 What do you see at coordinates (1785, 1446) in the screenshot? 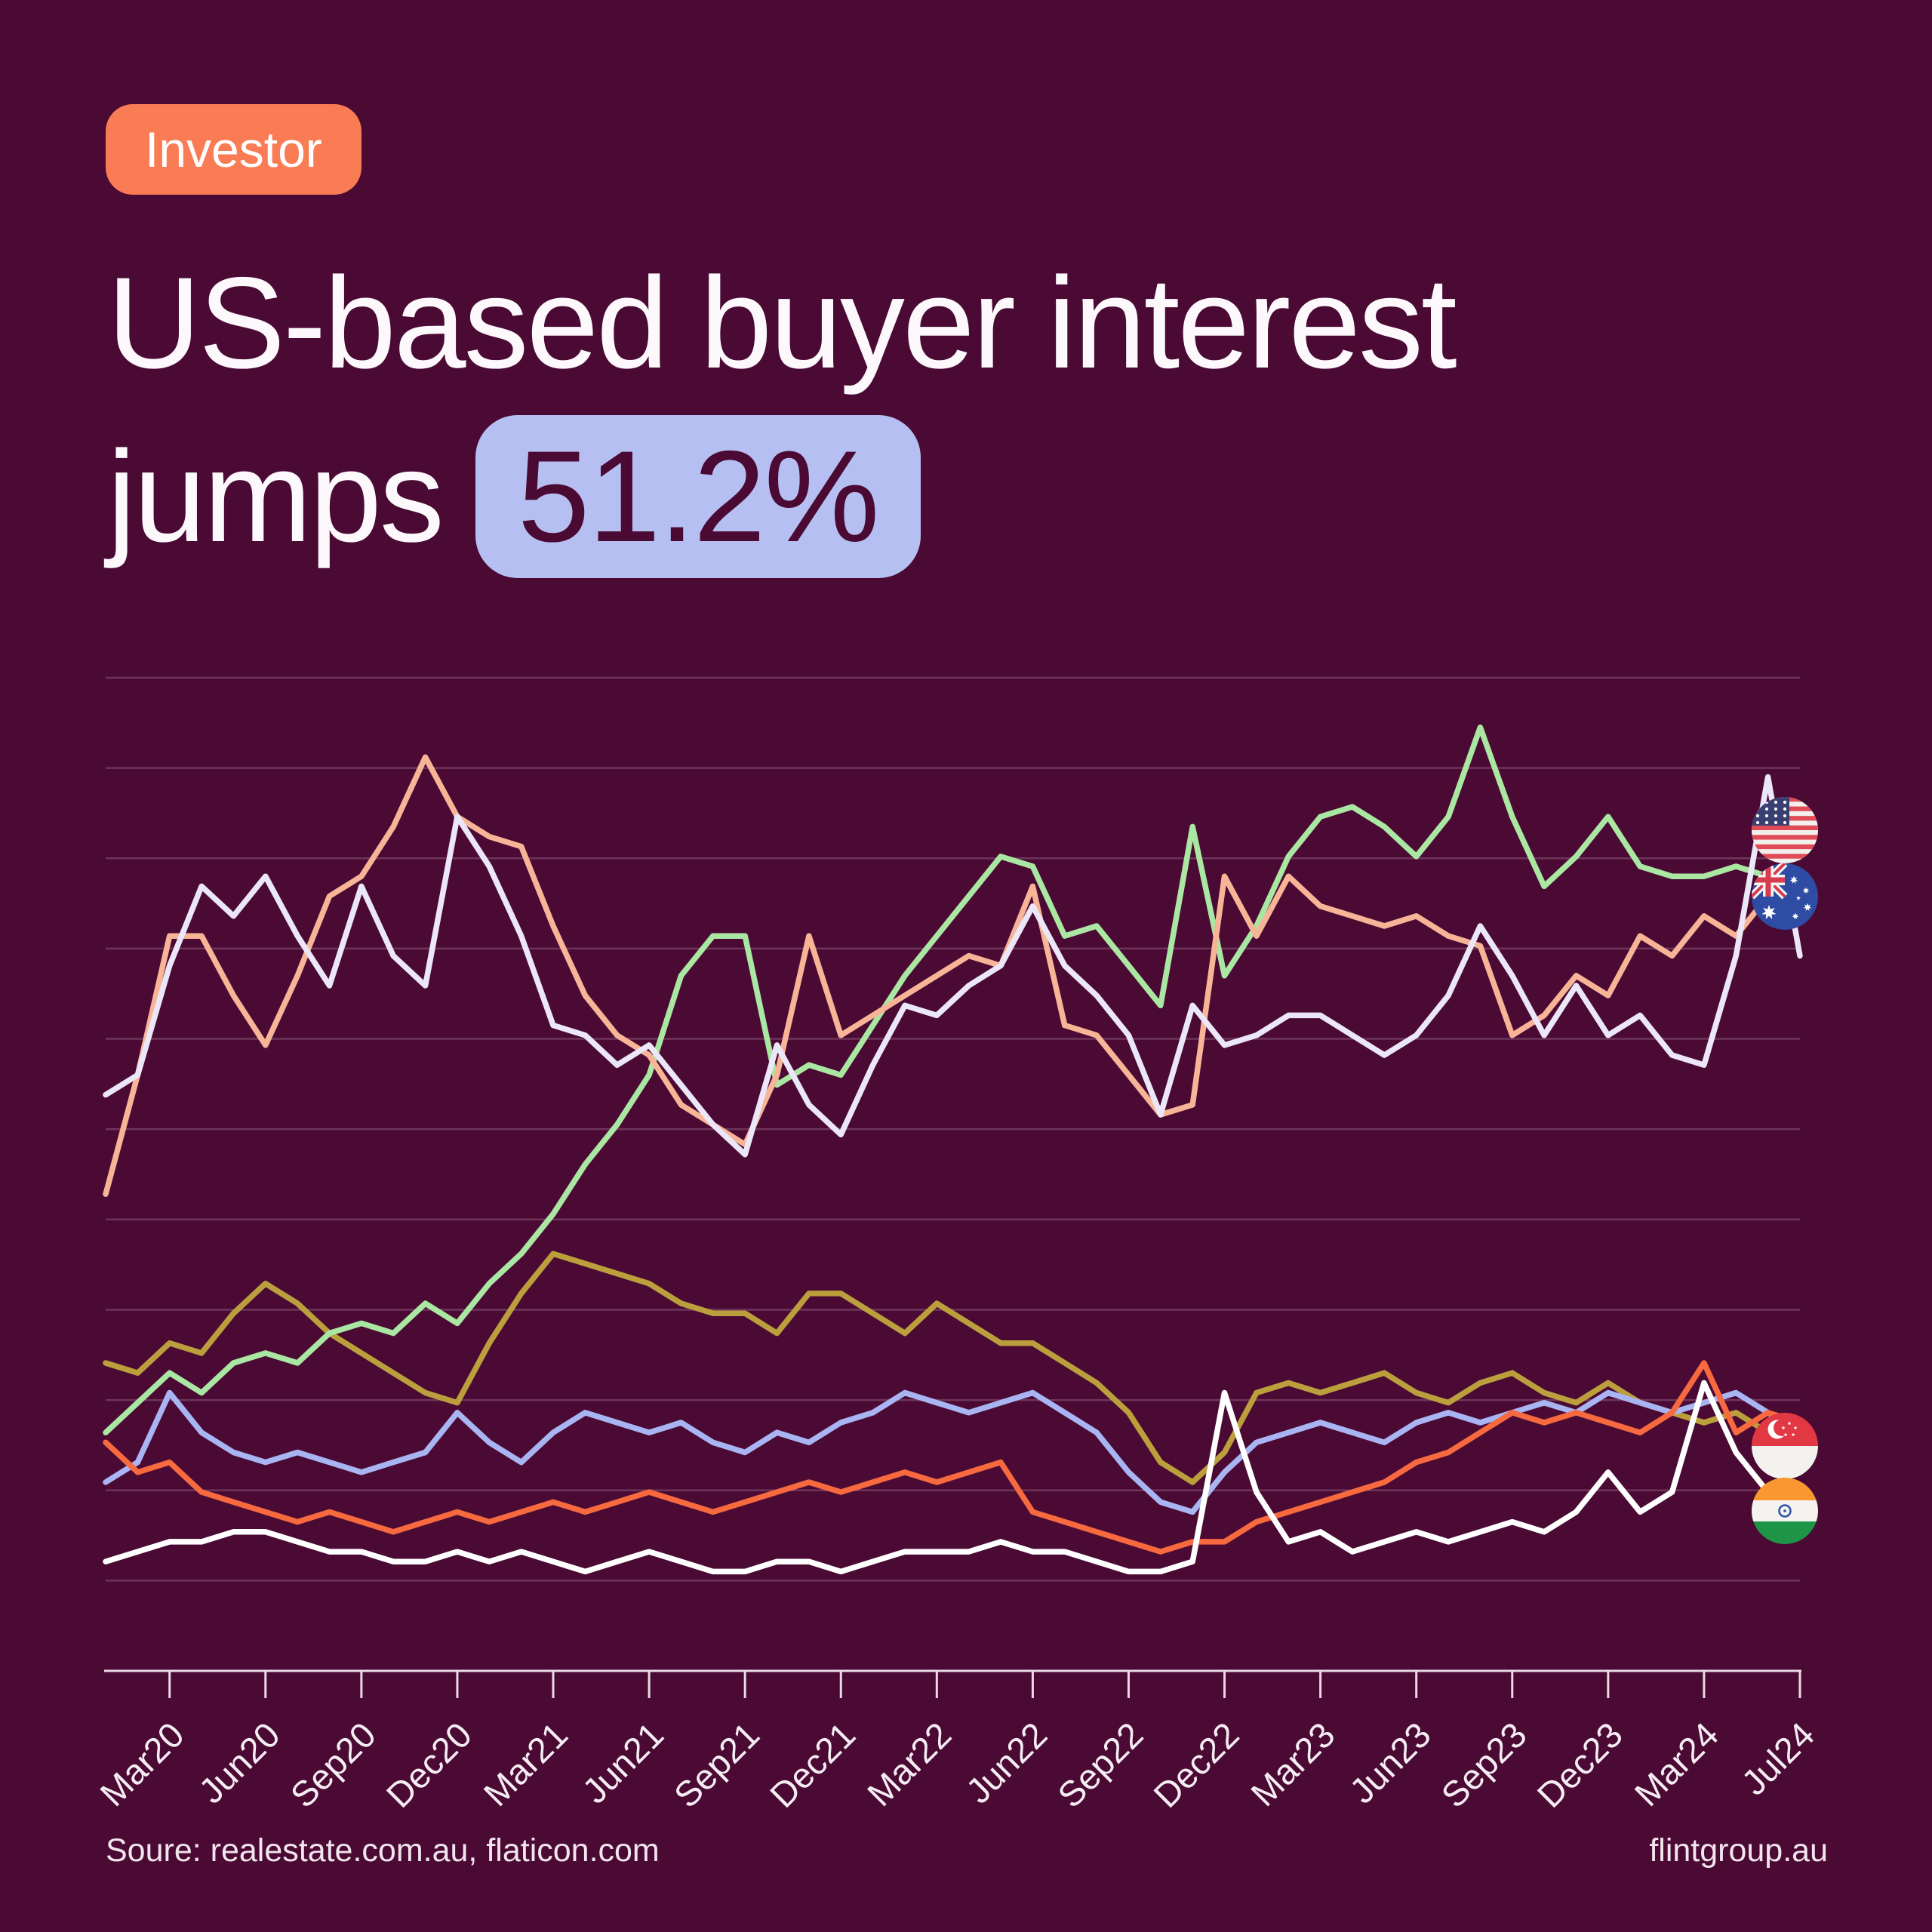
I see `flag-icon-sg` at bounding box center [1785, 1446].